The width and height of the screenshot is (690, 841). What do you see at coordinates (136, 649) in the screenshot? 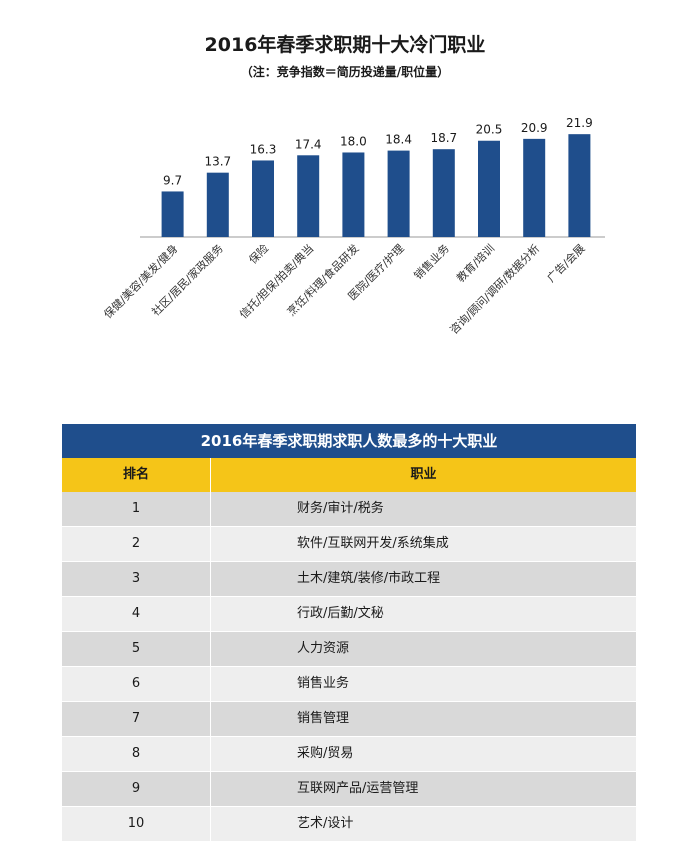
I see `rank-cell: 5` at bounding box center [136, 649].